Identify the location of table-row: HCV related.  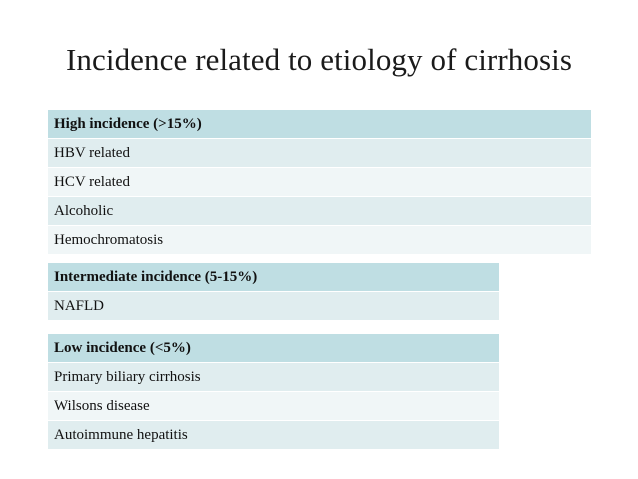
(319, 181).